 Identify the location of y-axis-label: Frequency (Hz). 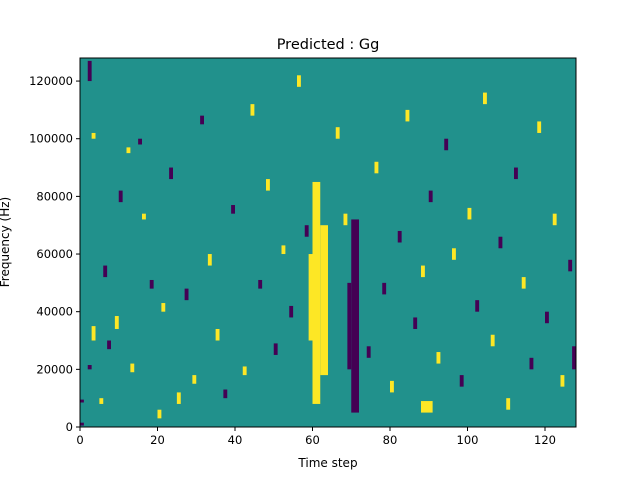
(6, 242).